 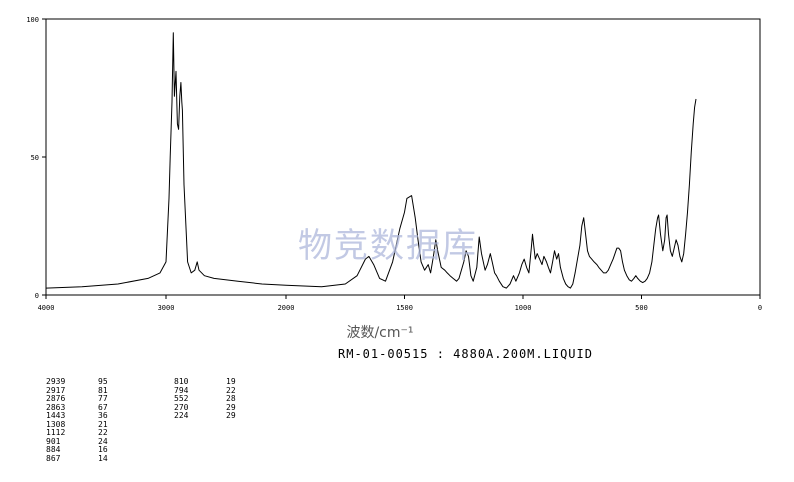 What do you see at coordinates (92, 441) in the screenshot?
I see `peak-table-row: 901 24` at bounding box center [92, 441].